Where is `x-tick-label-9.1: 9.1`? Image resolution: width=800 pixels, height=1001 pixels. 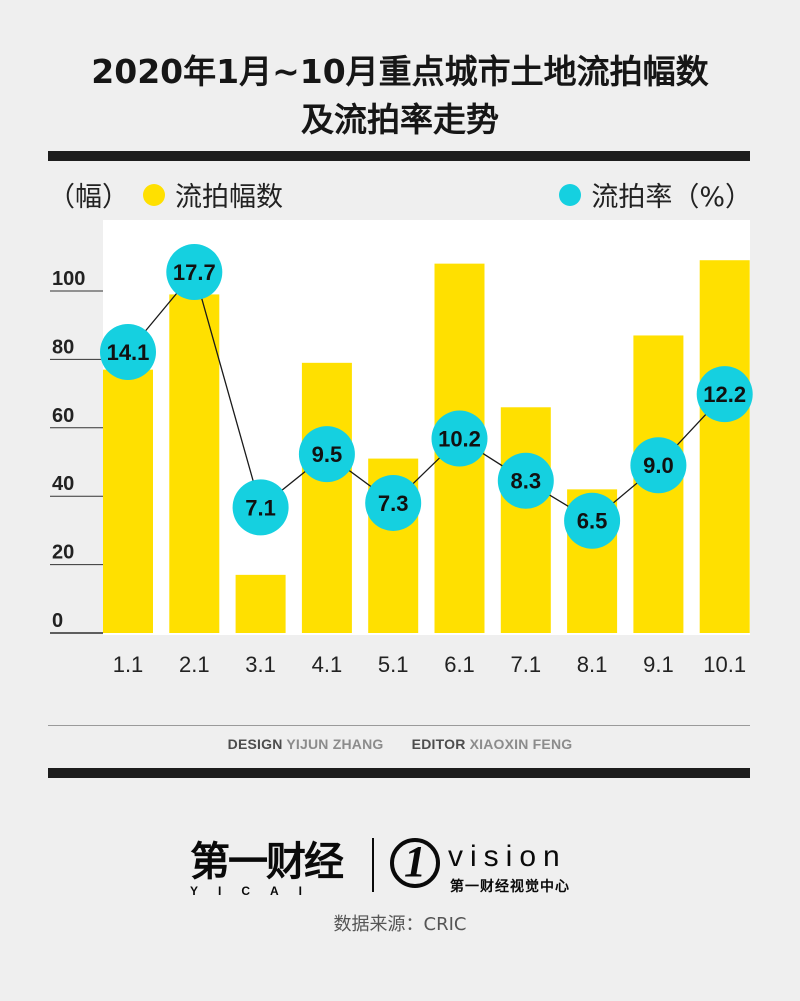 x-tick-label-9.1: 9.1 is located at coordinates (658, 664).